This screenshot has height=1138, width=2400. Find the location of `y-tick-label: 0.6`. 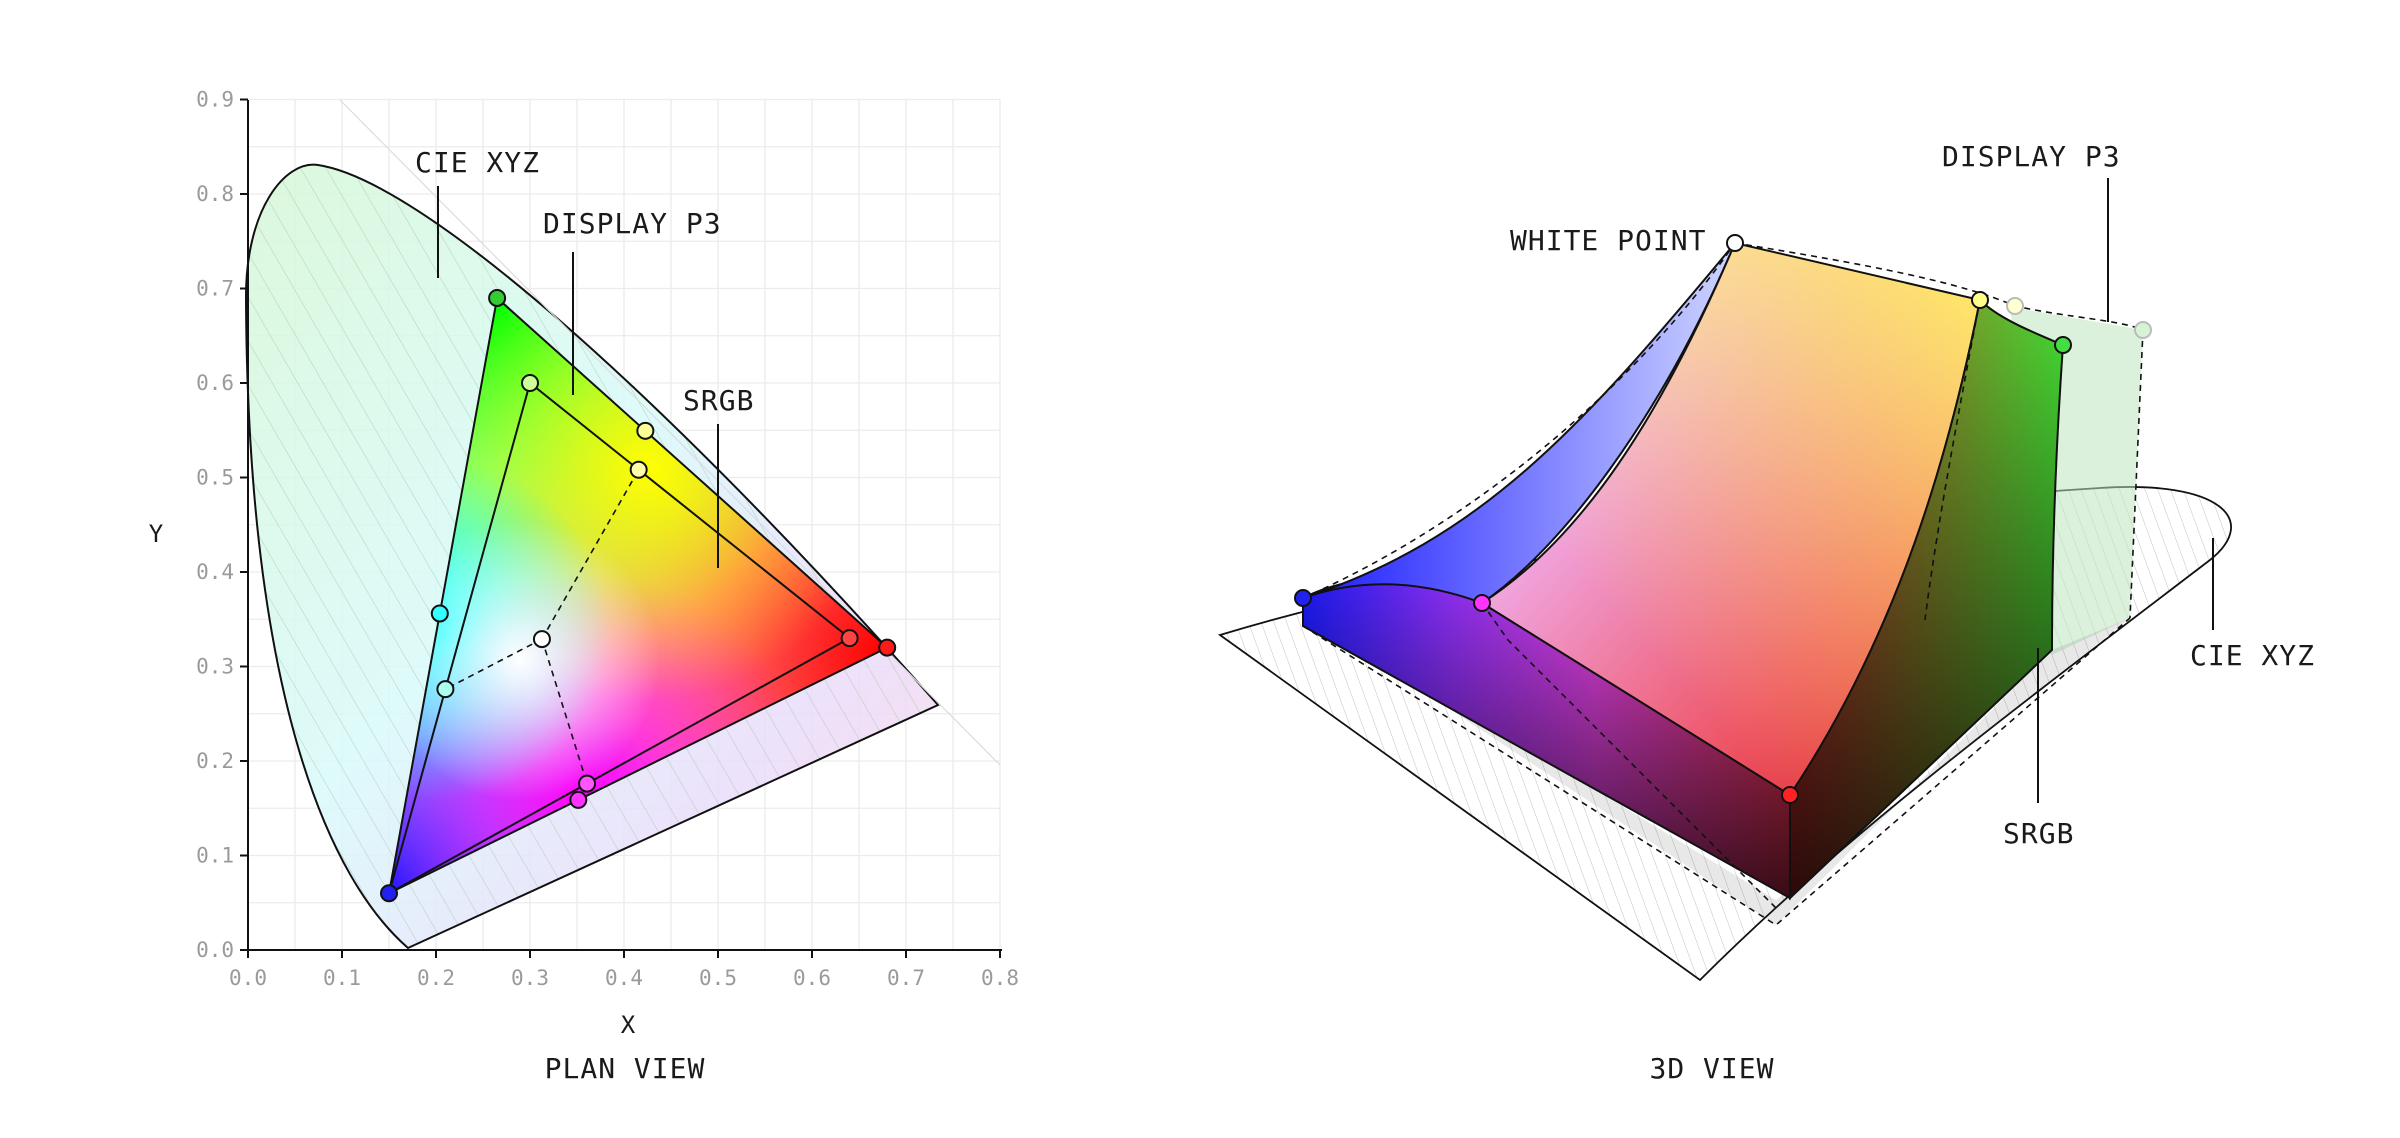

y-tick-label: 0.6 is located at coordinates (215, 383).